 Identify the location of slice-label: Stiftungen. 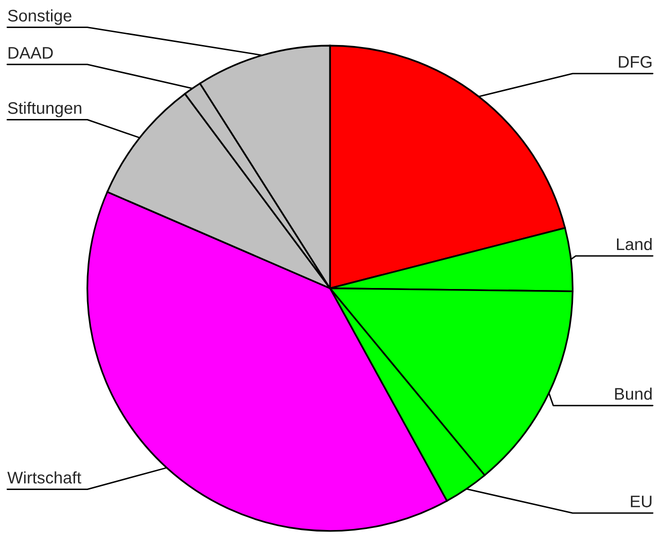
(45, 110).